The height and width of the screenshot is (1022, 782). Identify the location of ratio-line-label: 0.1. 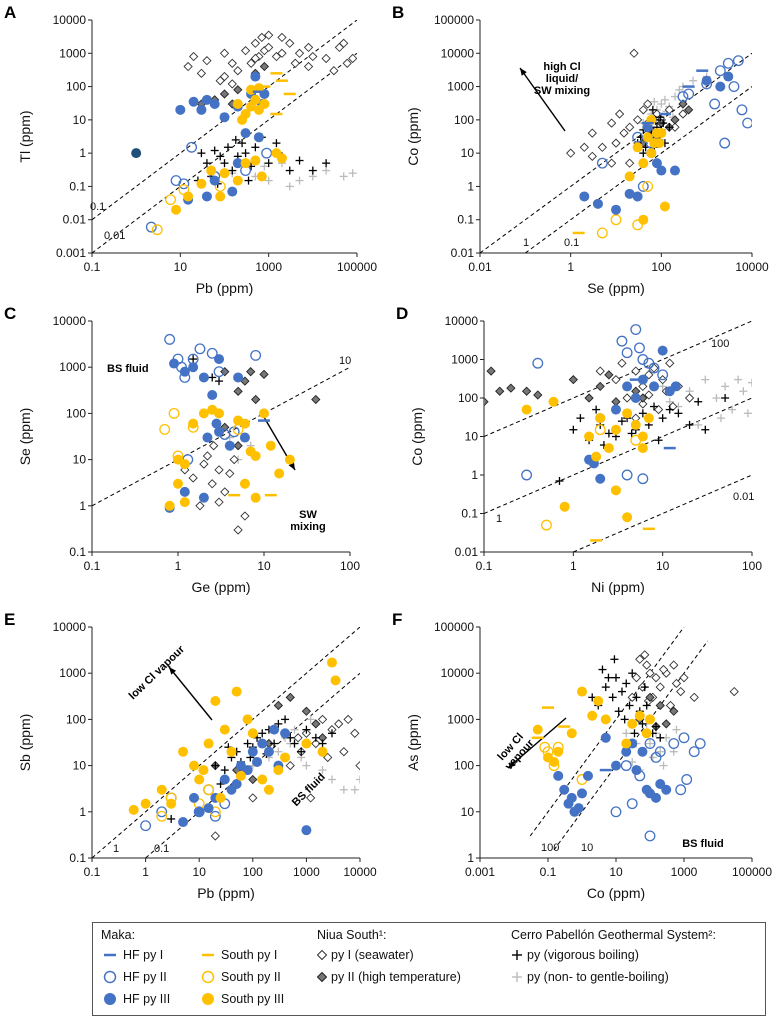
(571, 243).